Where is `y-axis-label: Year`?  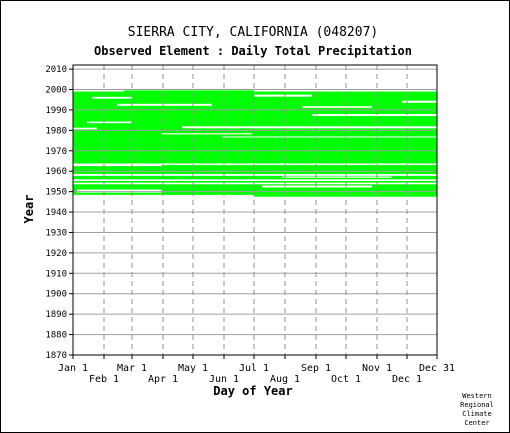
y-axis-label: Year is located at coordinates (29, 209).